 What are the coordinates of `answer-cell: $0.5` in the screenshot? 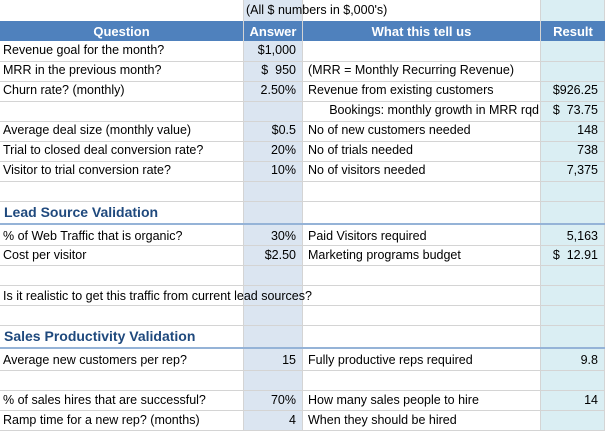 It's located at (283, 130).